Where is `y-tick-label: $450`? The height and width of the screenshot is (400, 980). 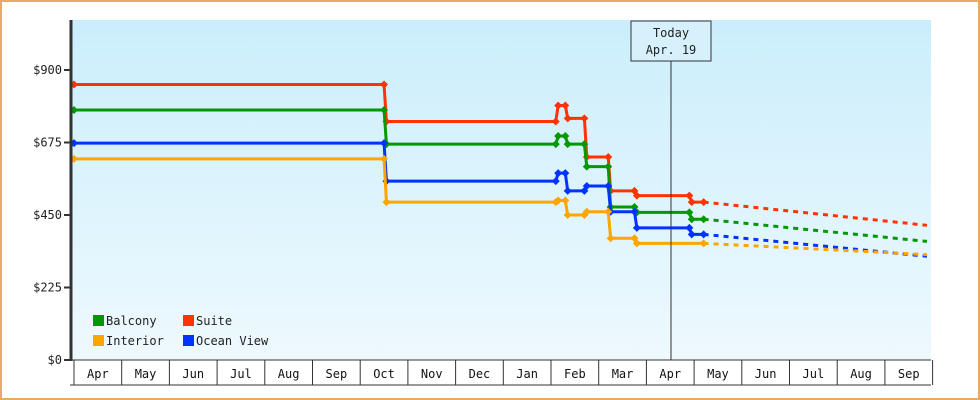
y-tick-label: $450 is located at coordinates (47, 215).